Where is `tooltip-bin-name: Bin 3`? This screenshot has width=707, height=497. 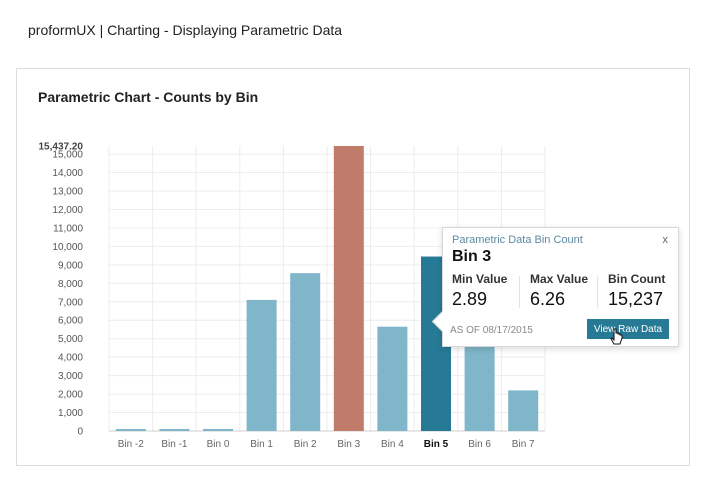 tooltip-bin-name: Bin 3 is located at coordinates (472, 256).